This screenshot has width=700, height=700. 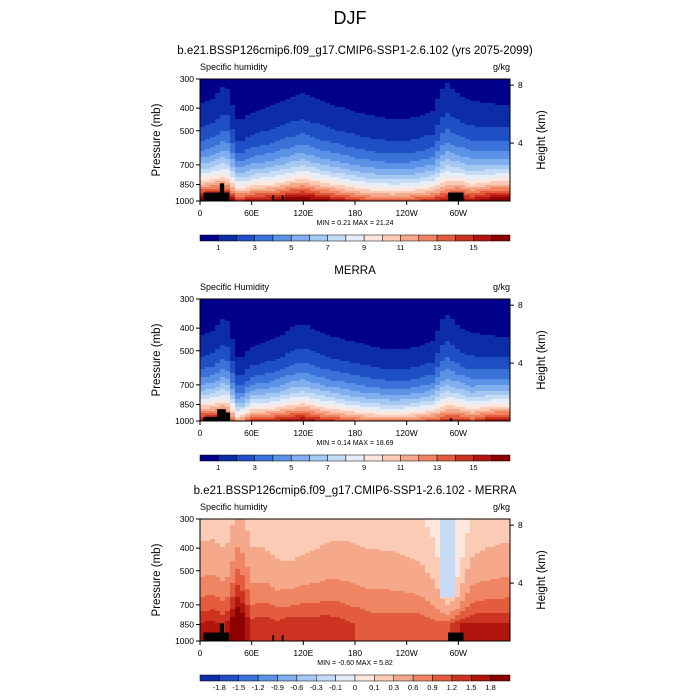 I want to click on colorbar: 1 3 5 7 9 11 13 15, so click(x=355, y=243).